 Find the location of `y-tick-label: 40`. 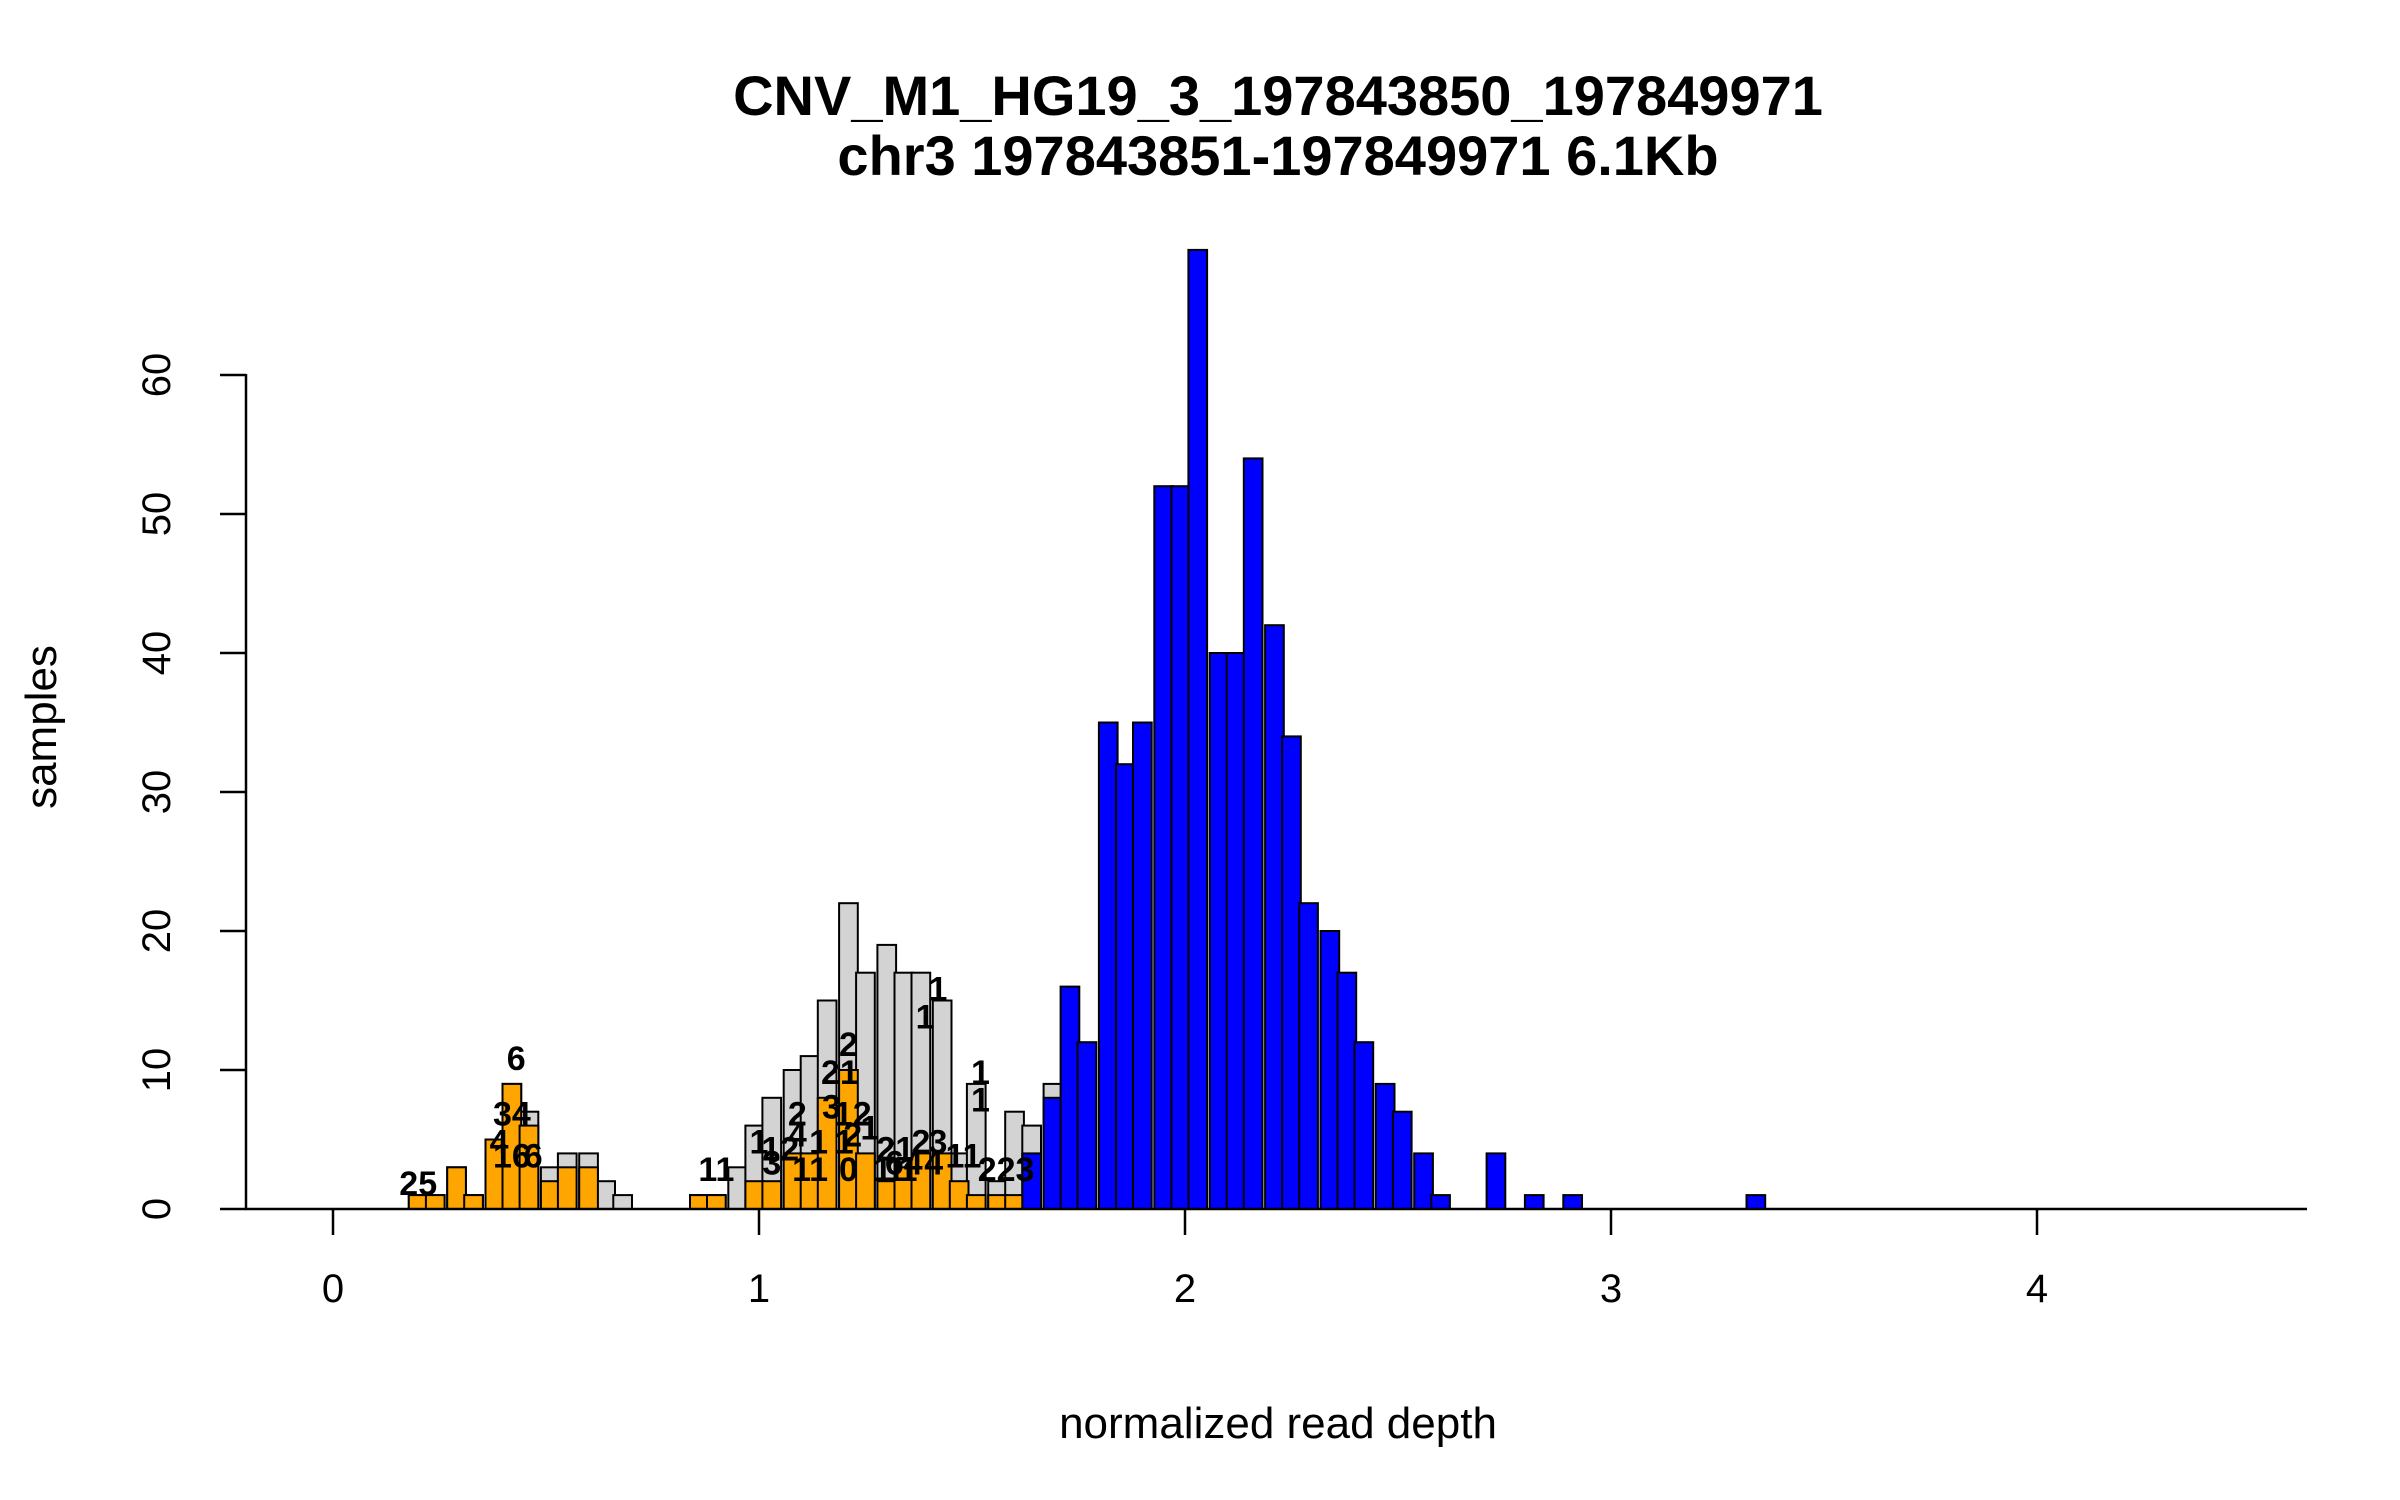

y-tick-label: 40 is located at coordinates (157, 653).